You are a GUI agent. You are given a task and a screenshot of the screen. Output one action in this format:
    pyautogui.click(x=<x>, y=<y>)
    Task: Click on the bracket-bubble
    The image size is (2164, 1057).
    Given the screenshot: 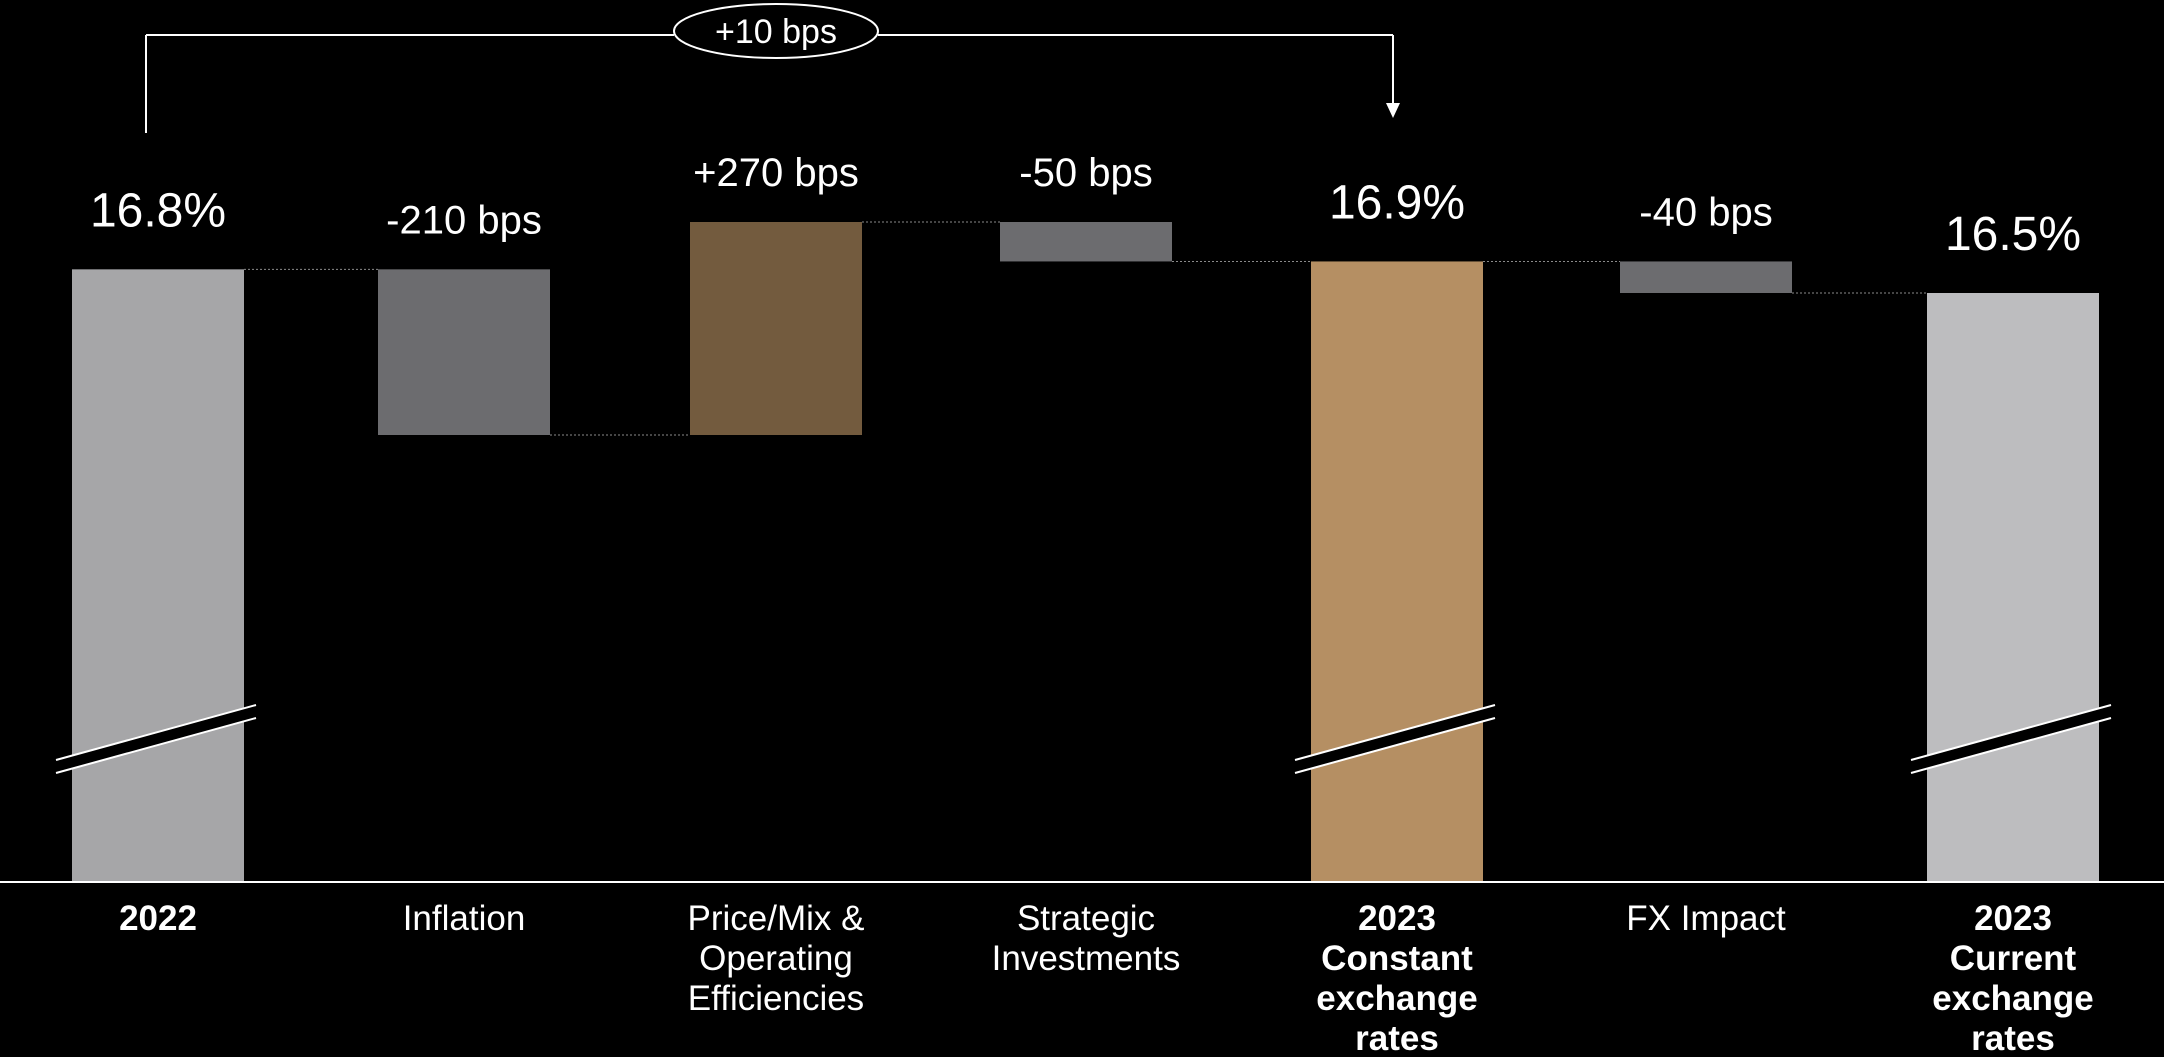 What is the action you would take?
    pyautogui.click(x=776, y=31)
    